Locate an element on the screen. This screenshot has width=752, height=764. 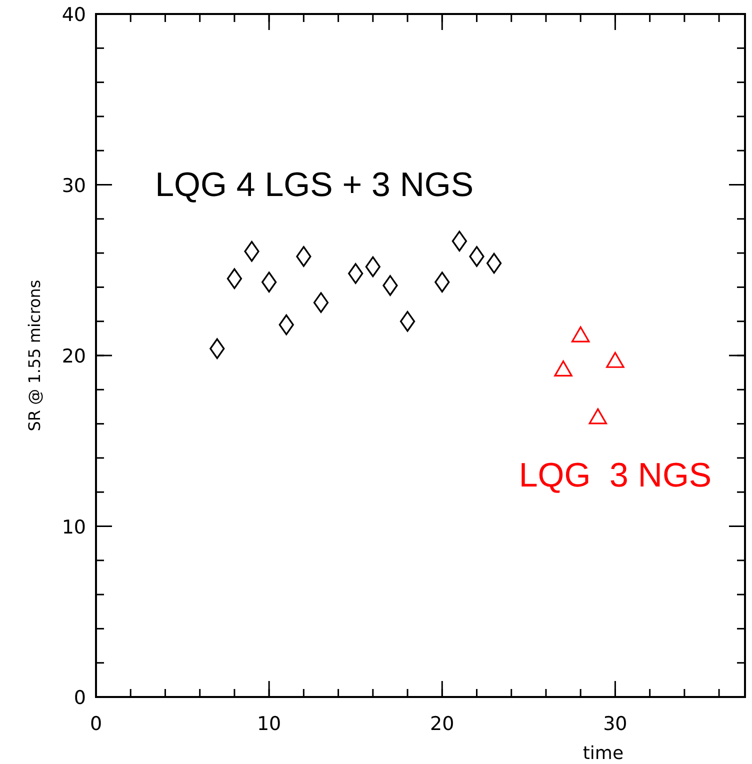
x-tick-label: 30 is located at coordinates (615, 724).